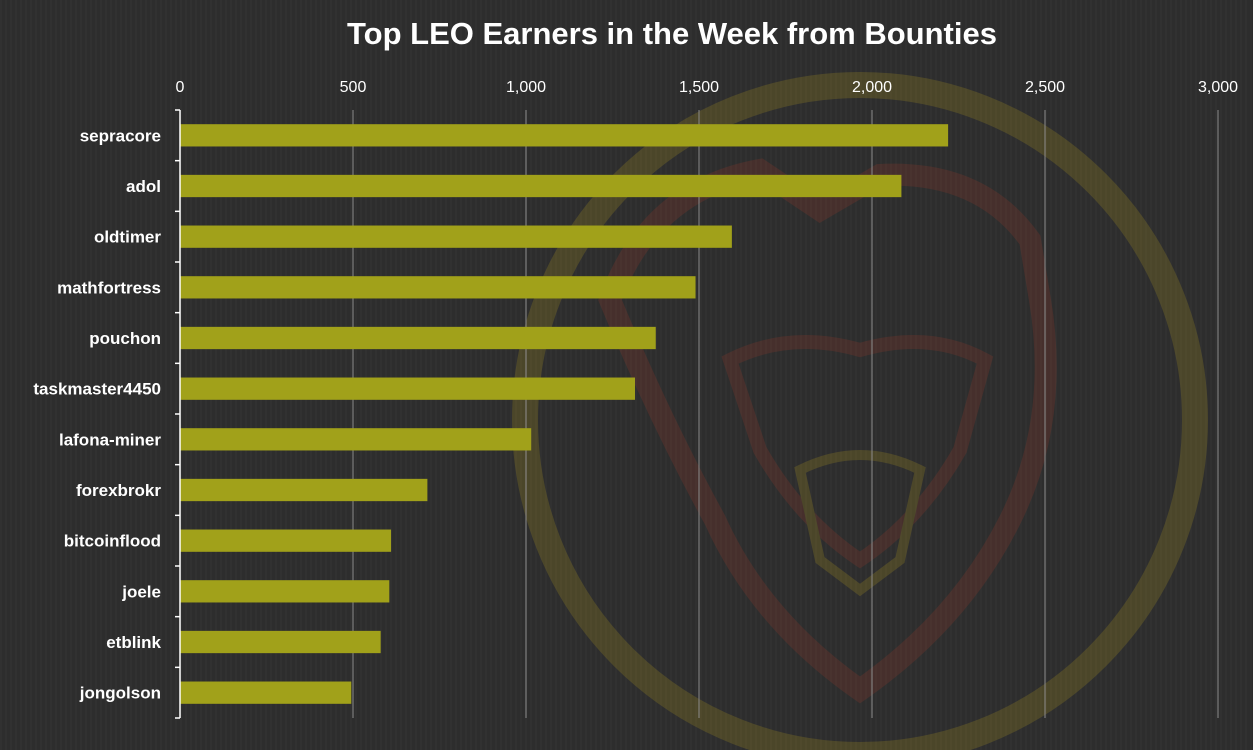  What do you see at coordinates (353, 87) in the screenshot?
I see `x-tick-label: 500` at bounding box center [353, 87].